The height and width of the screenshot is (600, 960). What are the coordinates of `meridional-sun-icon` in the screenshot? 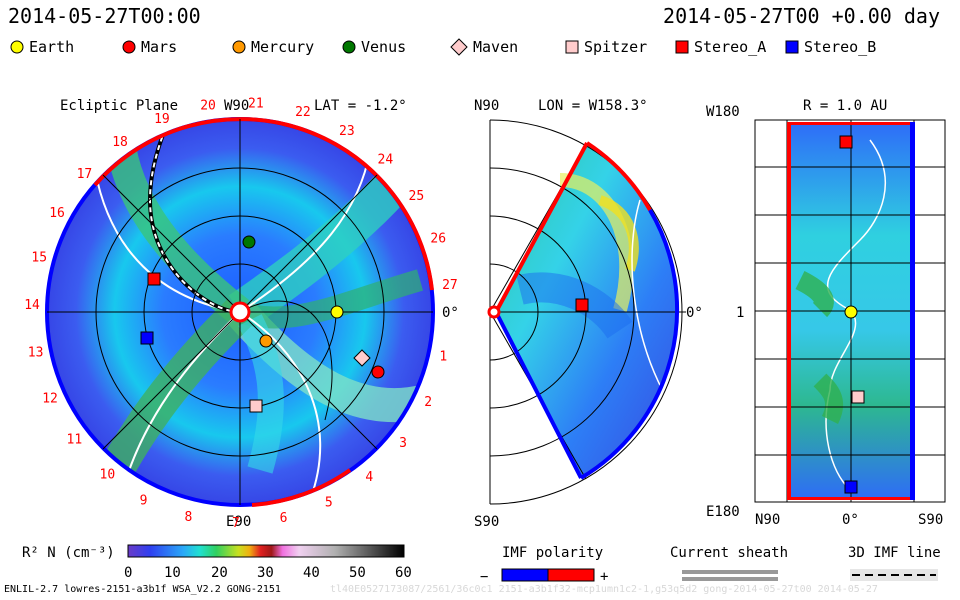 It's located at (494, 312).